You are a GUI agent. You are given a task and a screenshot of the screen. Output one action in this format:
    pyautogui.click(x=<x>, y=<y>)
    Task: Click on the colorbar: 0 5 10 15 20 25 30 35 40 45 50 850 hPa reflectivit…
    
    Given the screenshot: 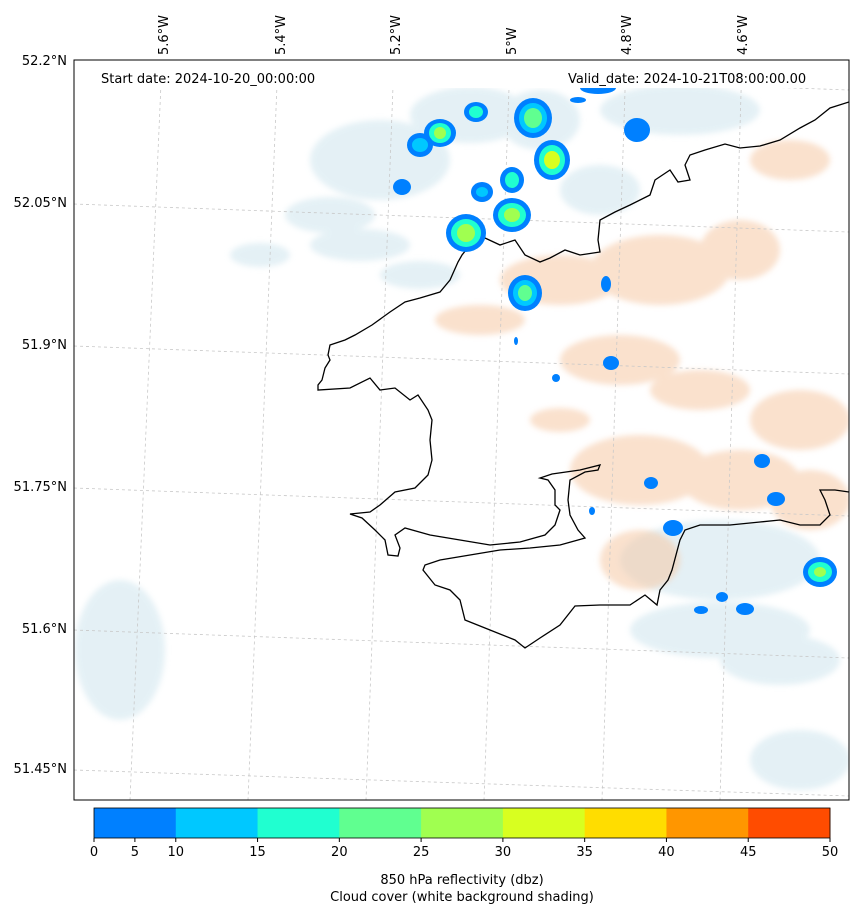 What is the action you would take?
    pyautogui.click(x=464, y=856)
    